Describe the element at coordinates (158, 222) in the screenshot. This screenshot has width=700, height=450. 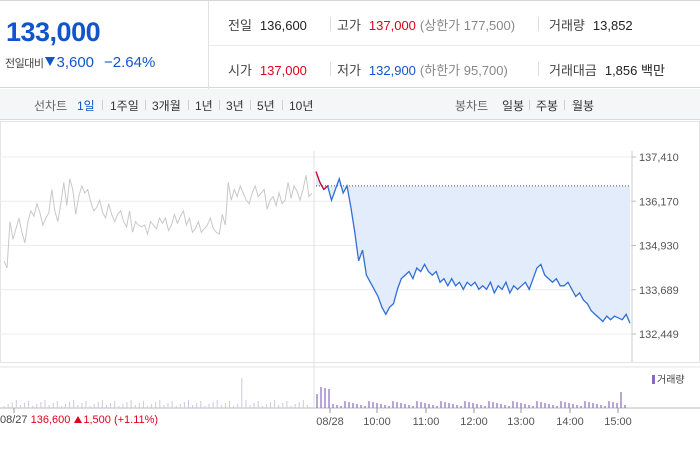
I see `prev-day-series-line` at that location.